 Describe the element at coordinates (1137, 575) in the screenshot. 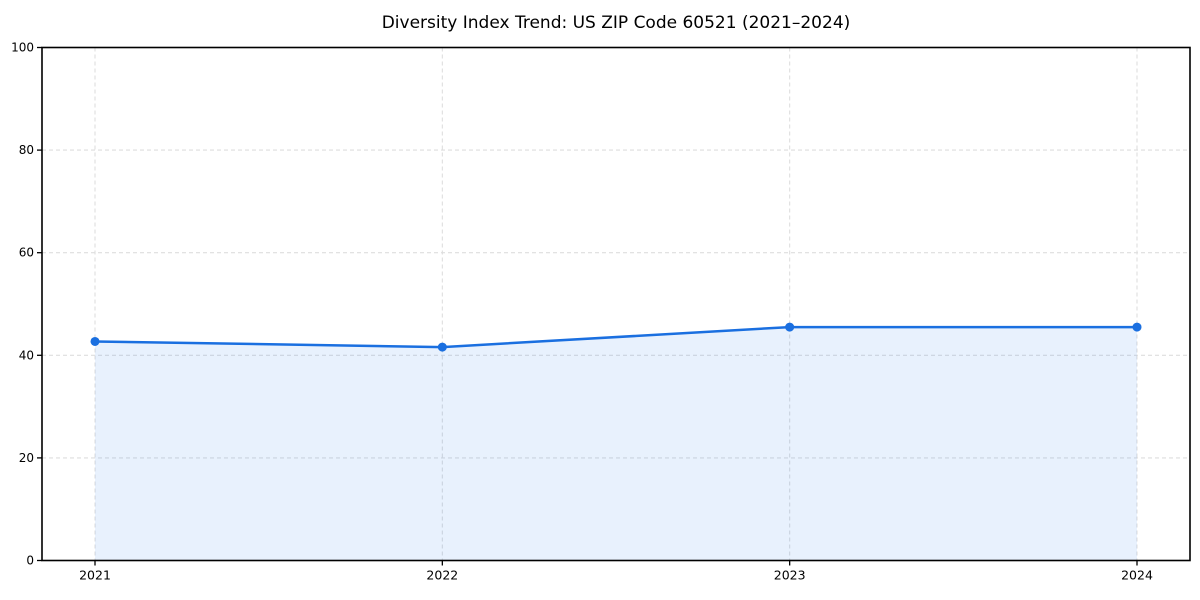

I see `x-axis-tick-label: 2024` at that location.